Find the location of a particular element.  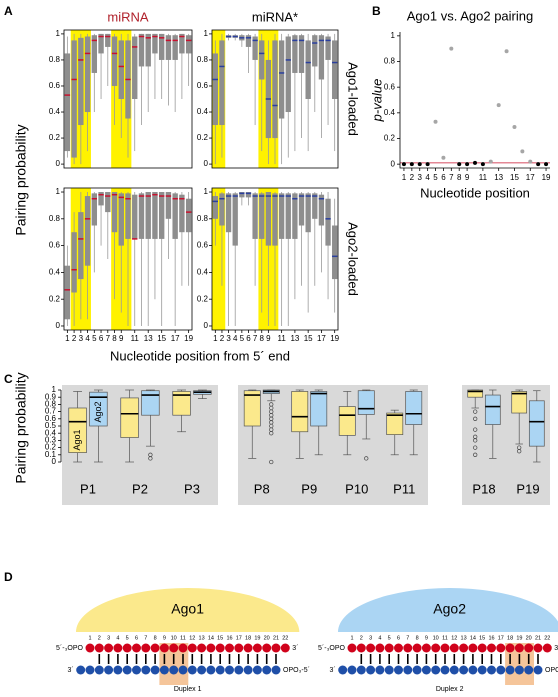

duplex-label: Duplex 1 is located at coordinates (188, 689).